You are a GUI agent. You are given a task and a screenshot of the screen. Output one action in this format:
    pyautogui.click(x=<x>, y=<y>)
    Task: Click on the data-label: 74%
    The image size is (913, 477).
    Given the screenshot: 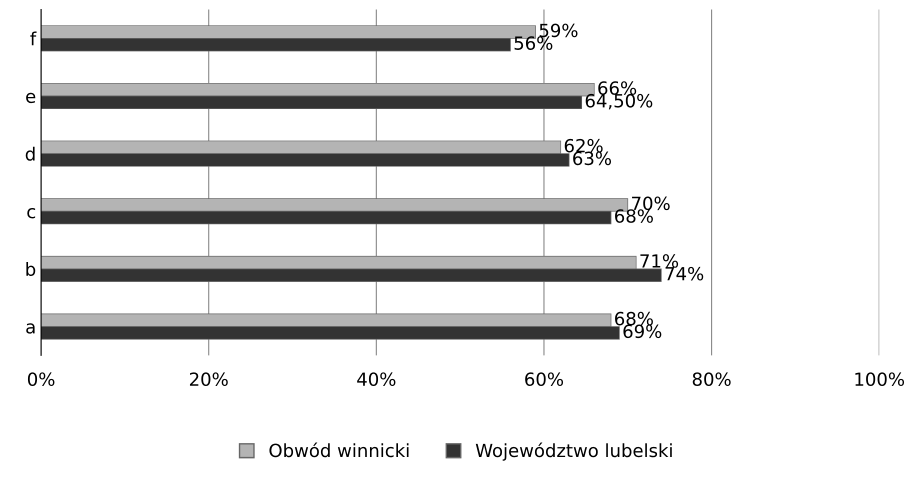 What is the action you would take?
    pyautogui.click(x=685, y=273)
    